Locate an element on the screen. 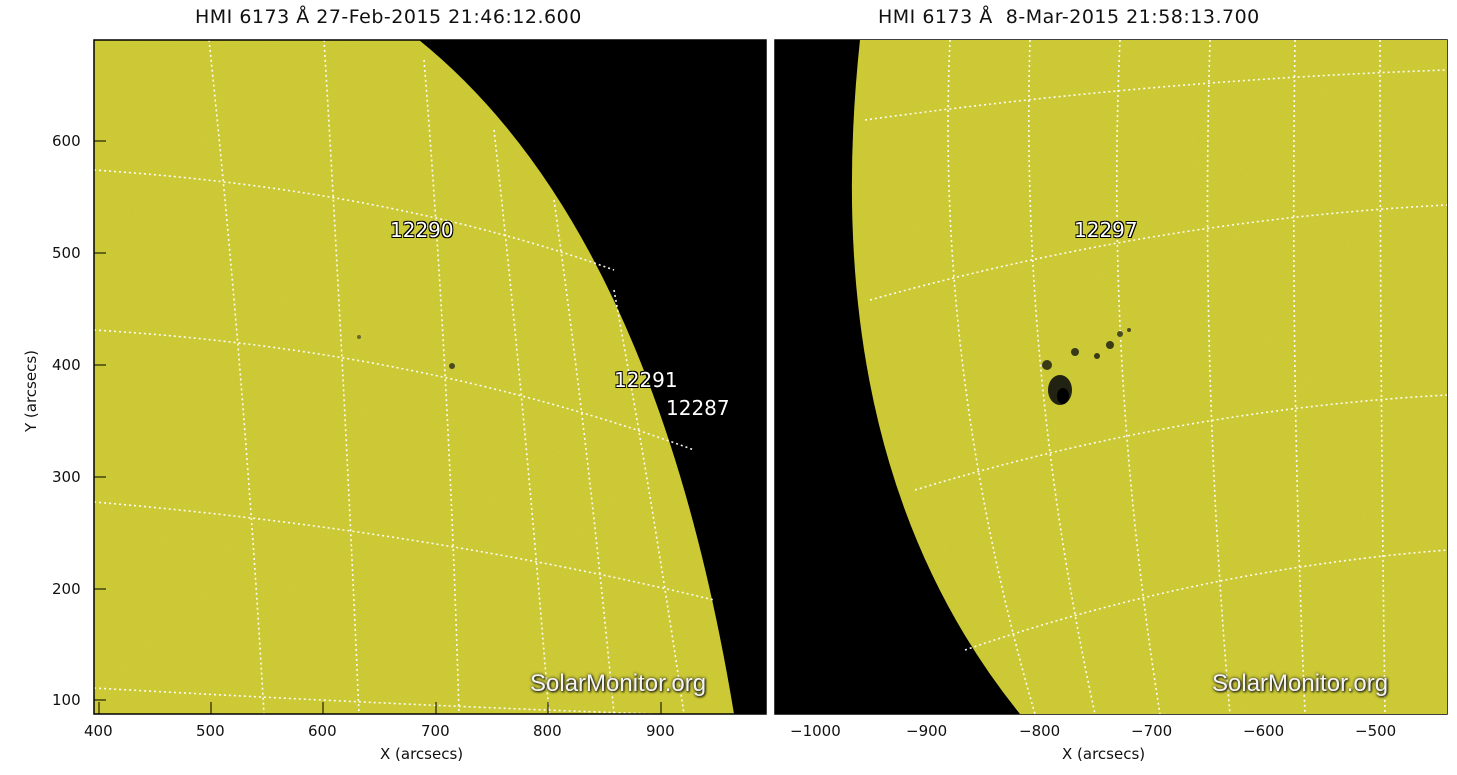 This screenshot has height=775, width=1457. left-y-tick: 300 is located at coordinates (66, 477).